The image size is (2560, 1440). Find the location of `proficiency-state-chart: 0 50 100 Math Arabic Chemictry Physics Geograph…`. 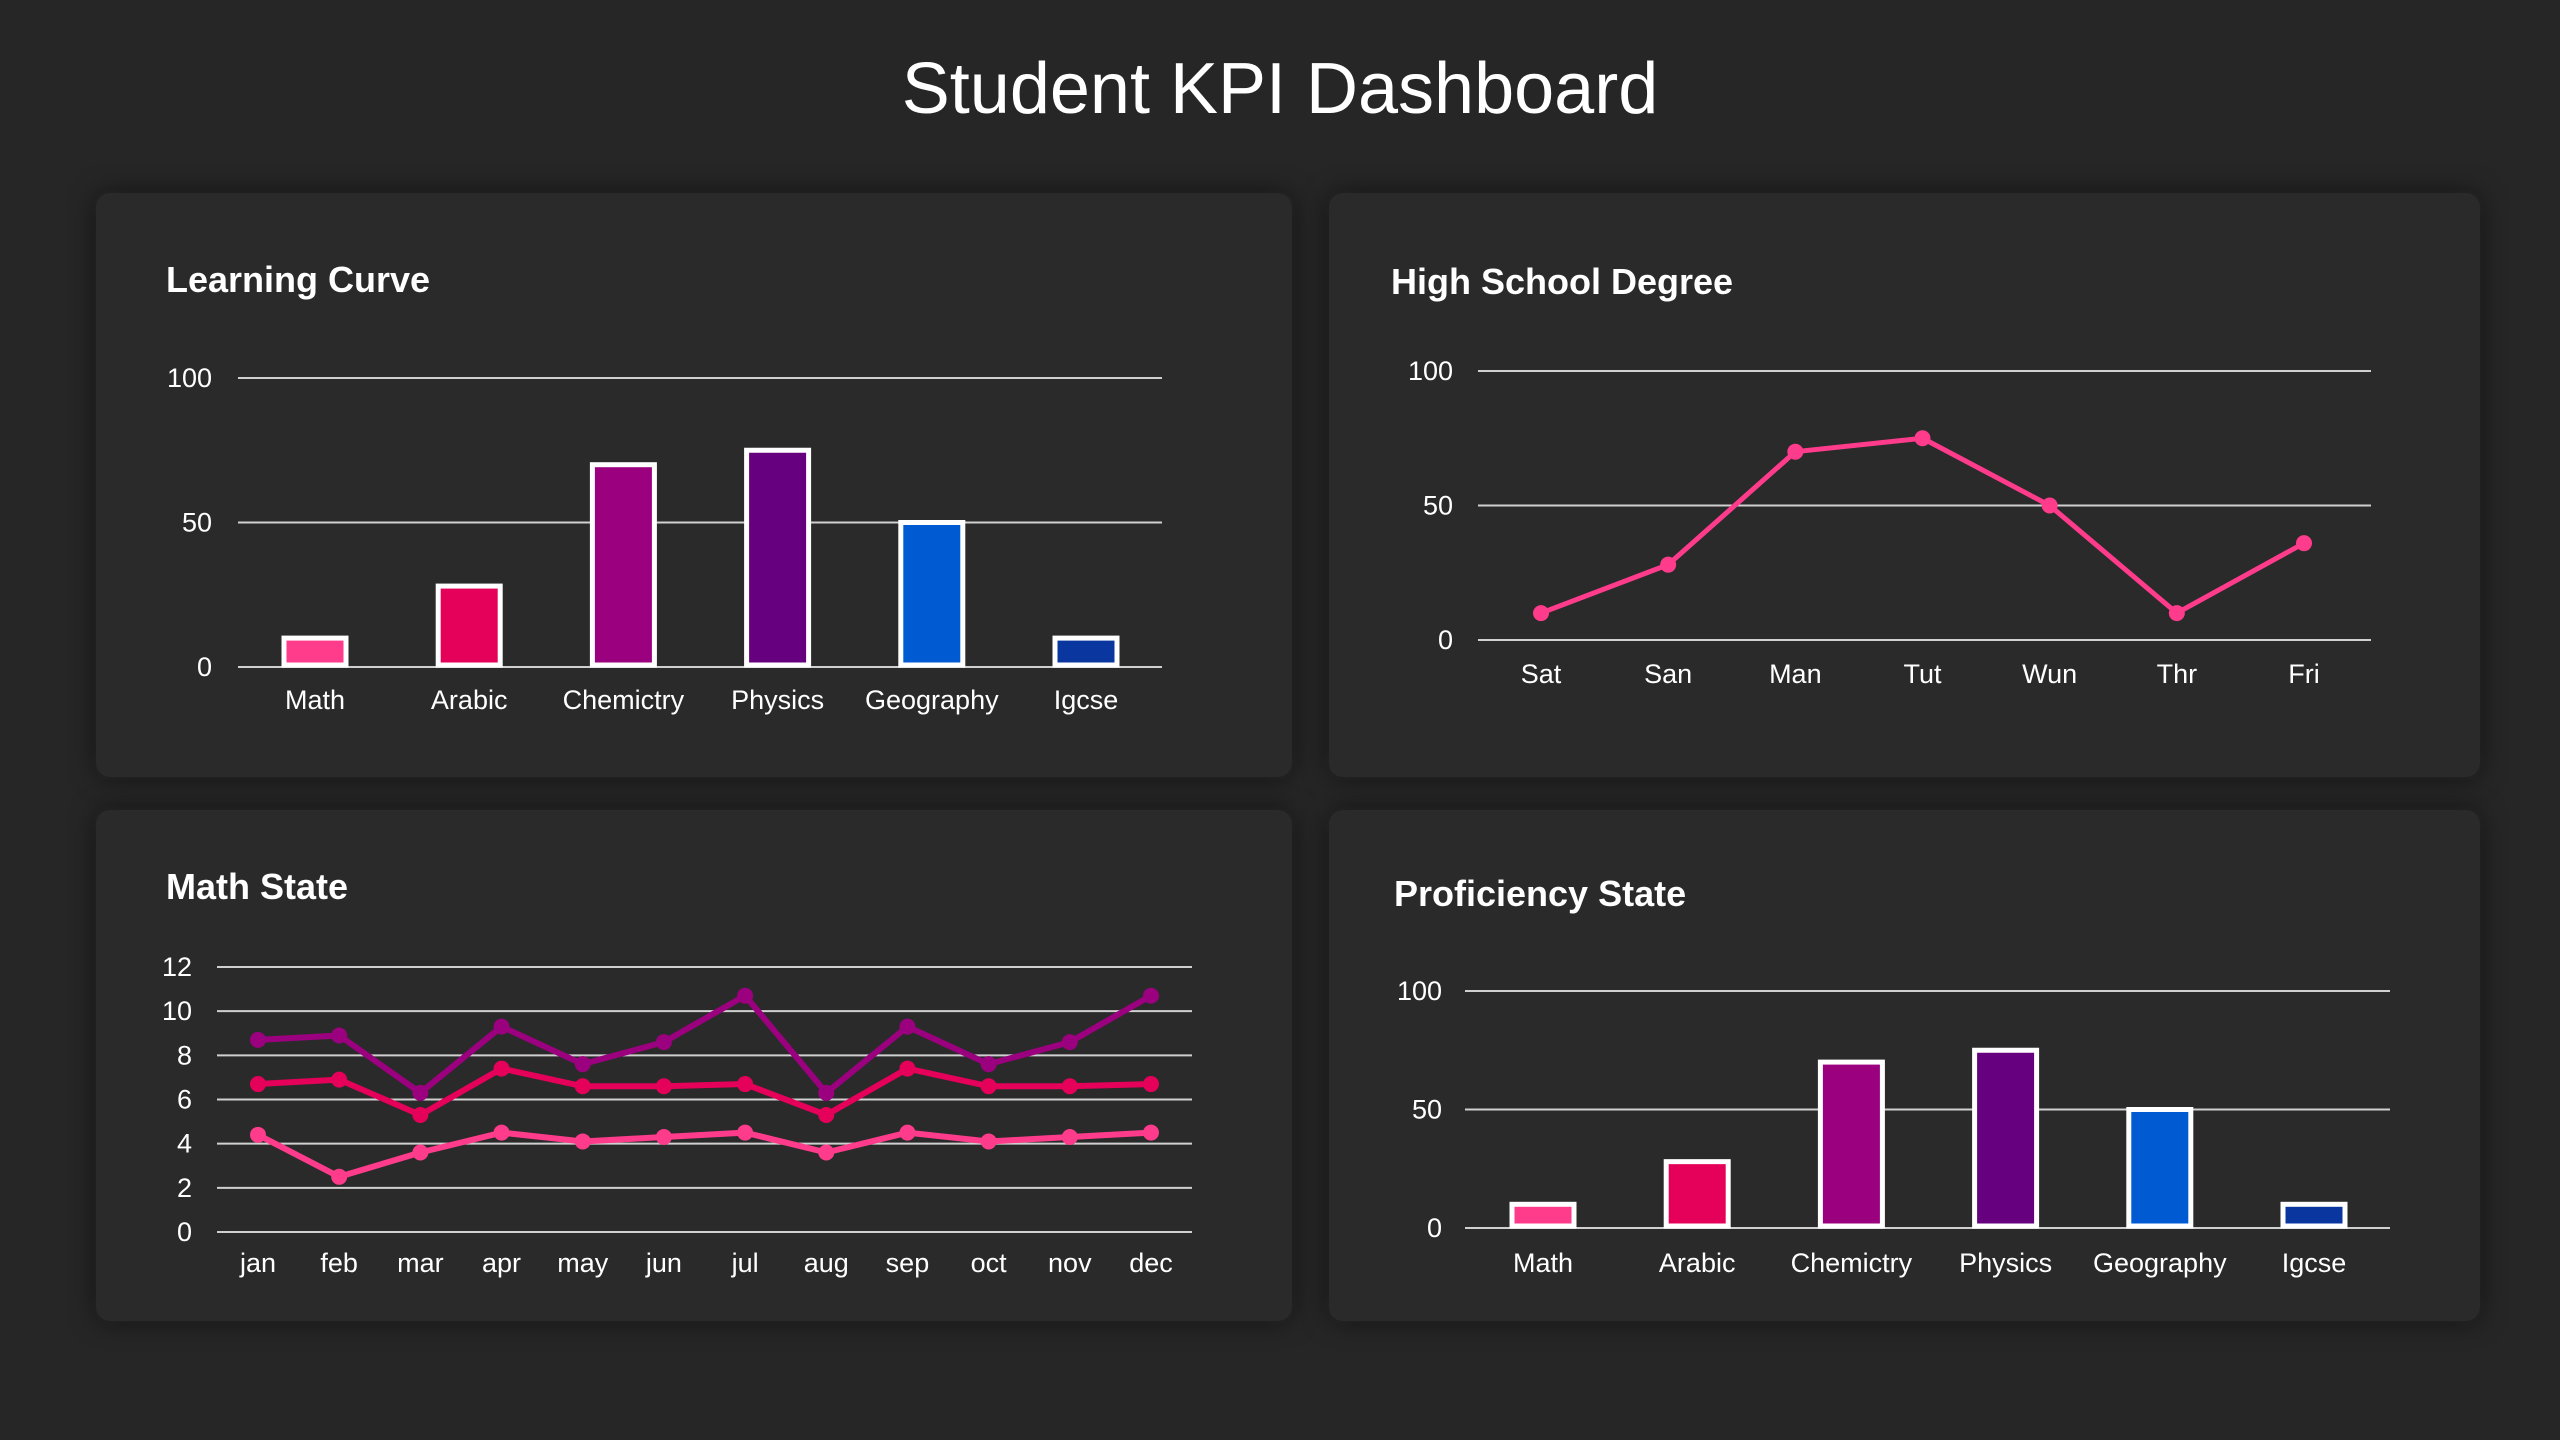

proficiency-state-chart: 0 50 100 Math Arabic Chemictry Physics Geograph… is located at coordinates (1893, 1127).